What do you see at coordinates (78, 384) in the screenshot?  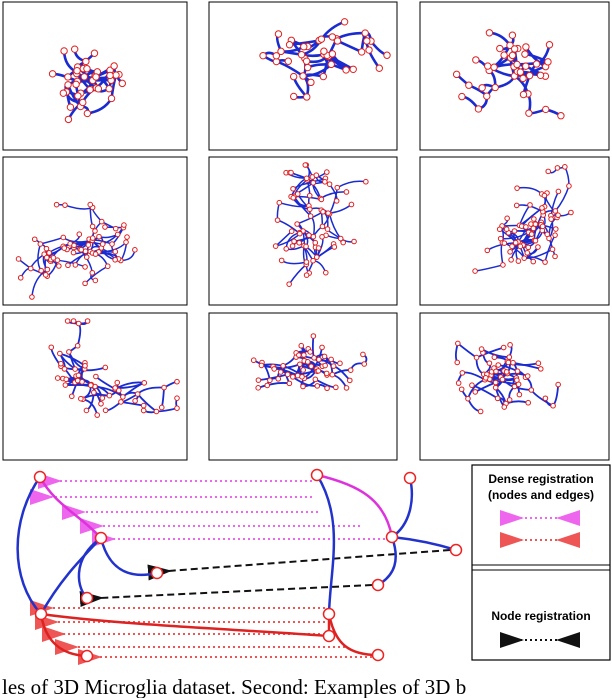 I see `branch` at bounding box center [78, 384].